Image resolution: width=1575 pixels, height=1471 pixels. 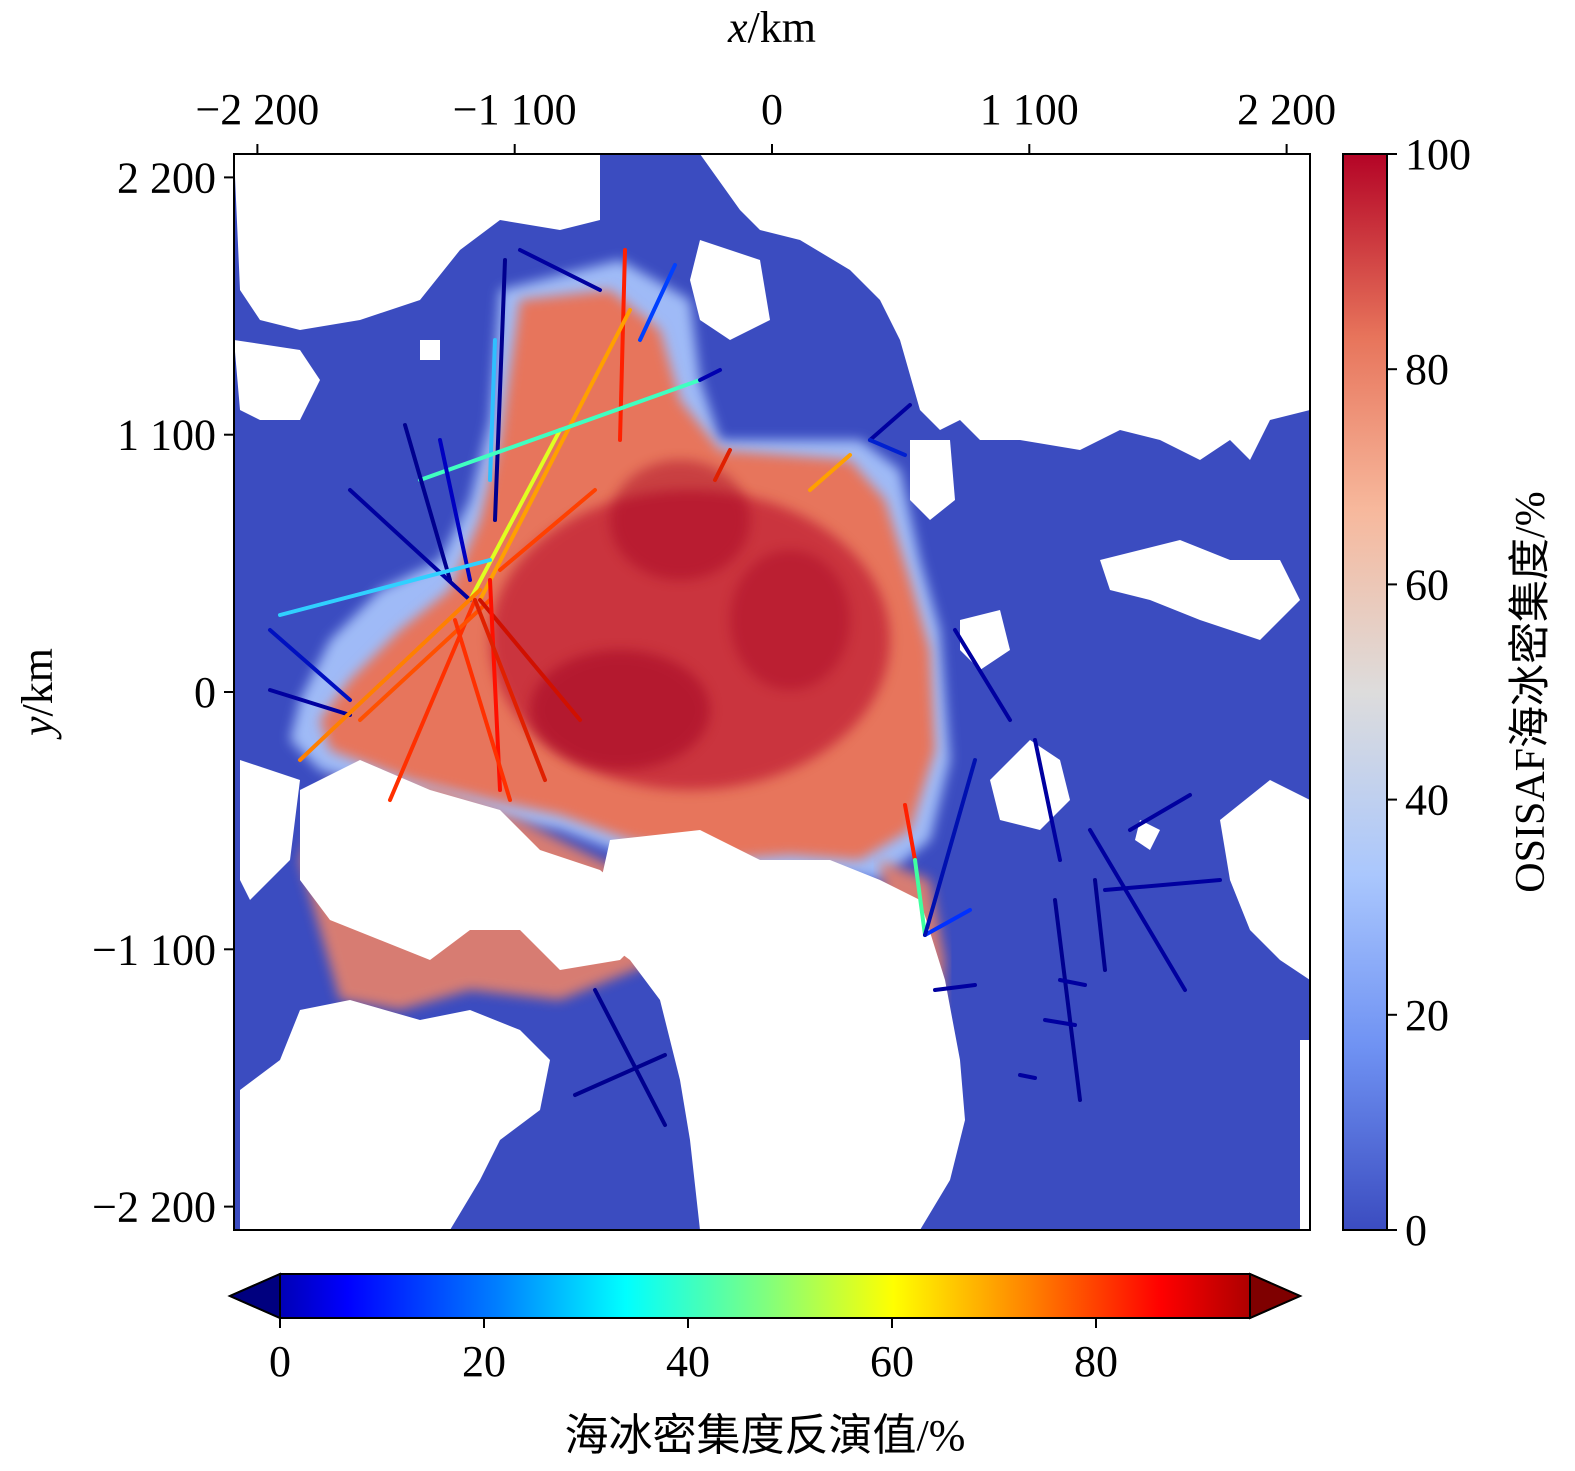 I want to click on y-tick-label: 1 100, so click(x=166, y=435).